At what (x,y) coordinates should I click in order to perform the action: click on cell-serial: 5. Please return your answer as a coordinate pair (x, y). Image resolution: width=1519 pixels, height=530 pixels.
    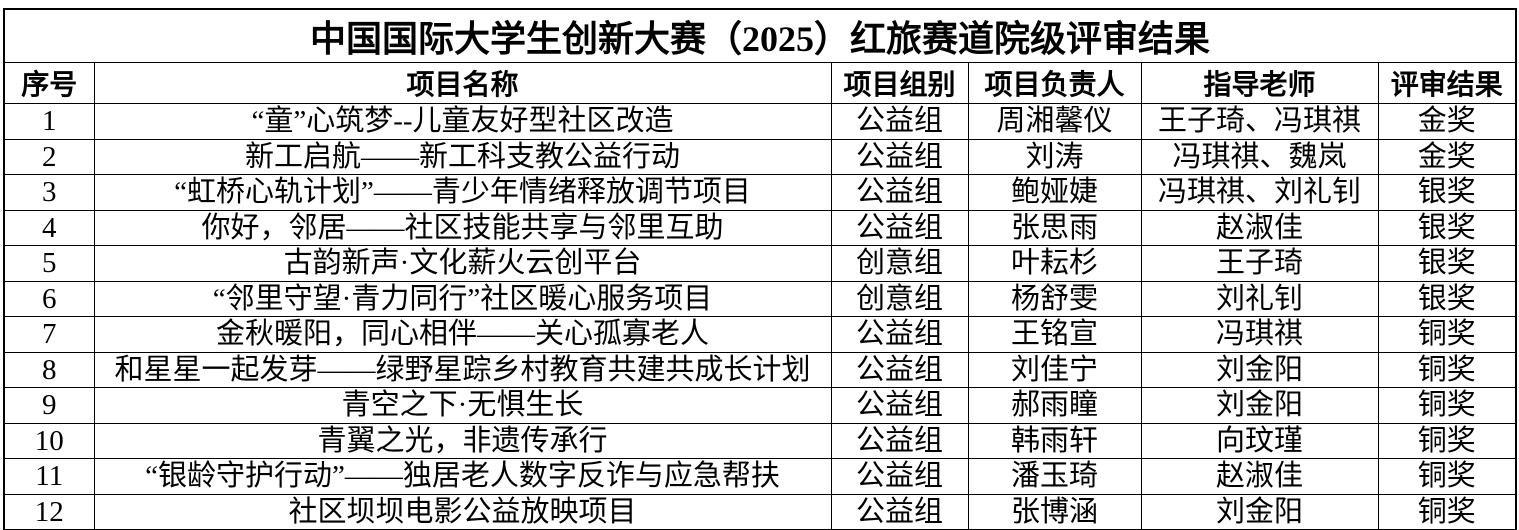
    Looking at the image, I should click on (49, 263).